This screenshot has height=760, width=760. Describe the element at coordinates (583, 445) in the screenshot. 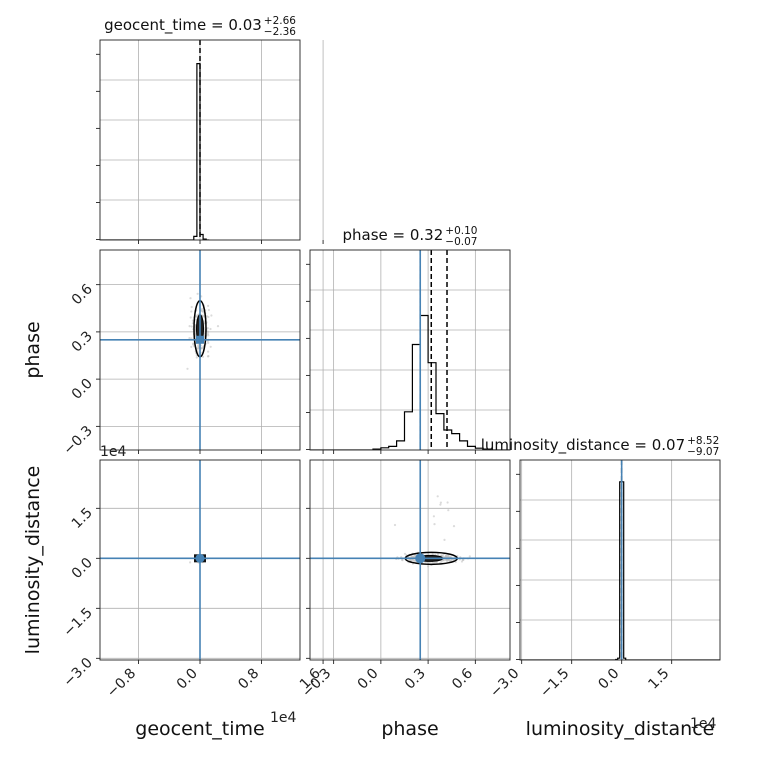

I see `title-main: luminosity_distance = 0.07` at that location.